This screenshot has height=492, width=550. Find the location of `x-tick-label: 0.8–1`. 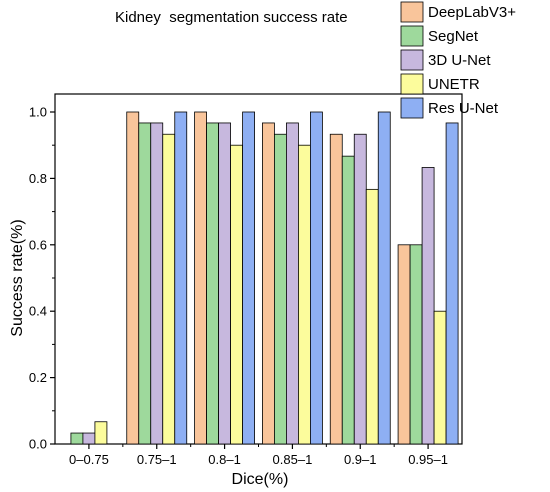

x-tick-label: 0.8–1 is located at coordinates (224, 459).